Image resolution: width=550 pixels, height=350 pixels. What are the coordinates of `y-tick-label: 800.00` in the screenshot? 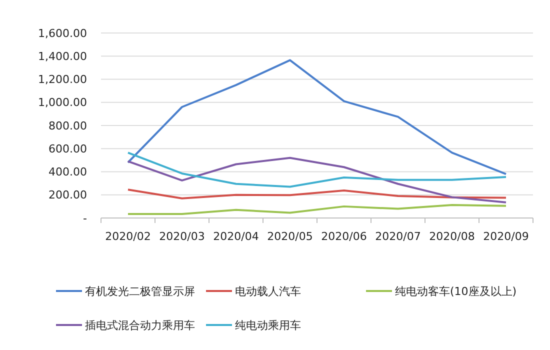 It's located at (67, 125).